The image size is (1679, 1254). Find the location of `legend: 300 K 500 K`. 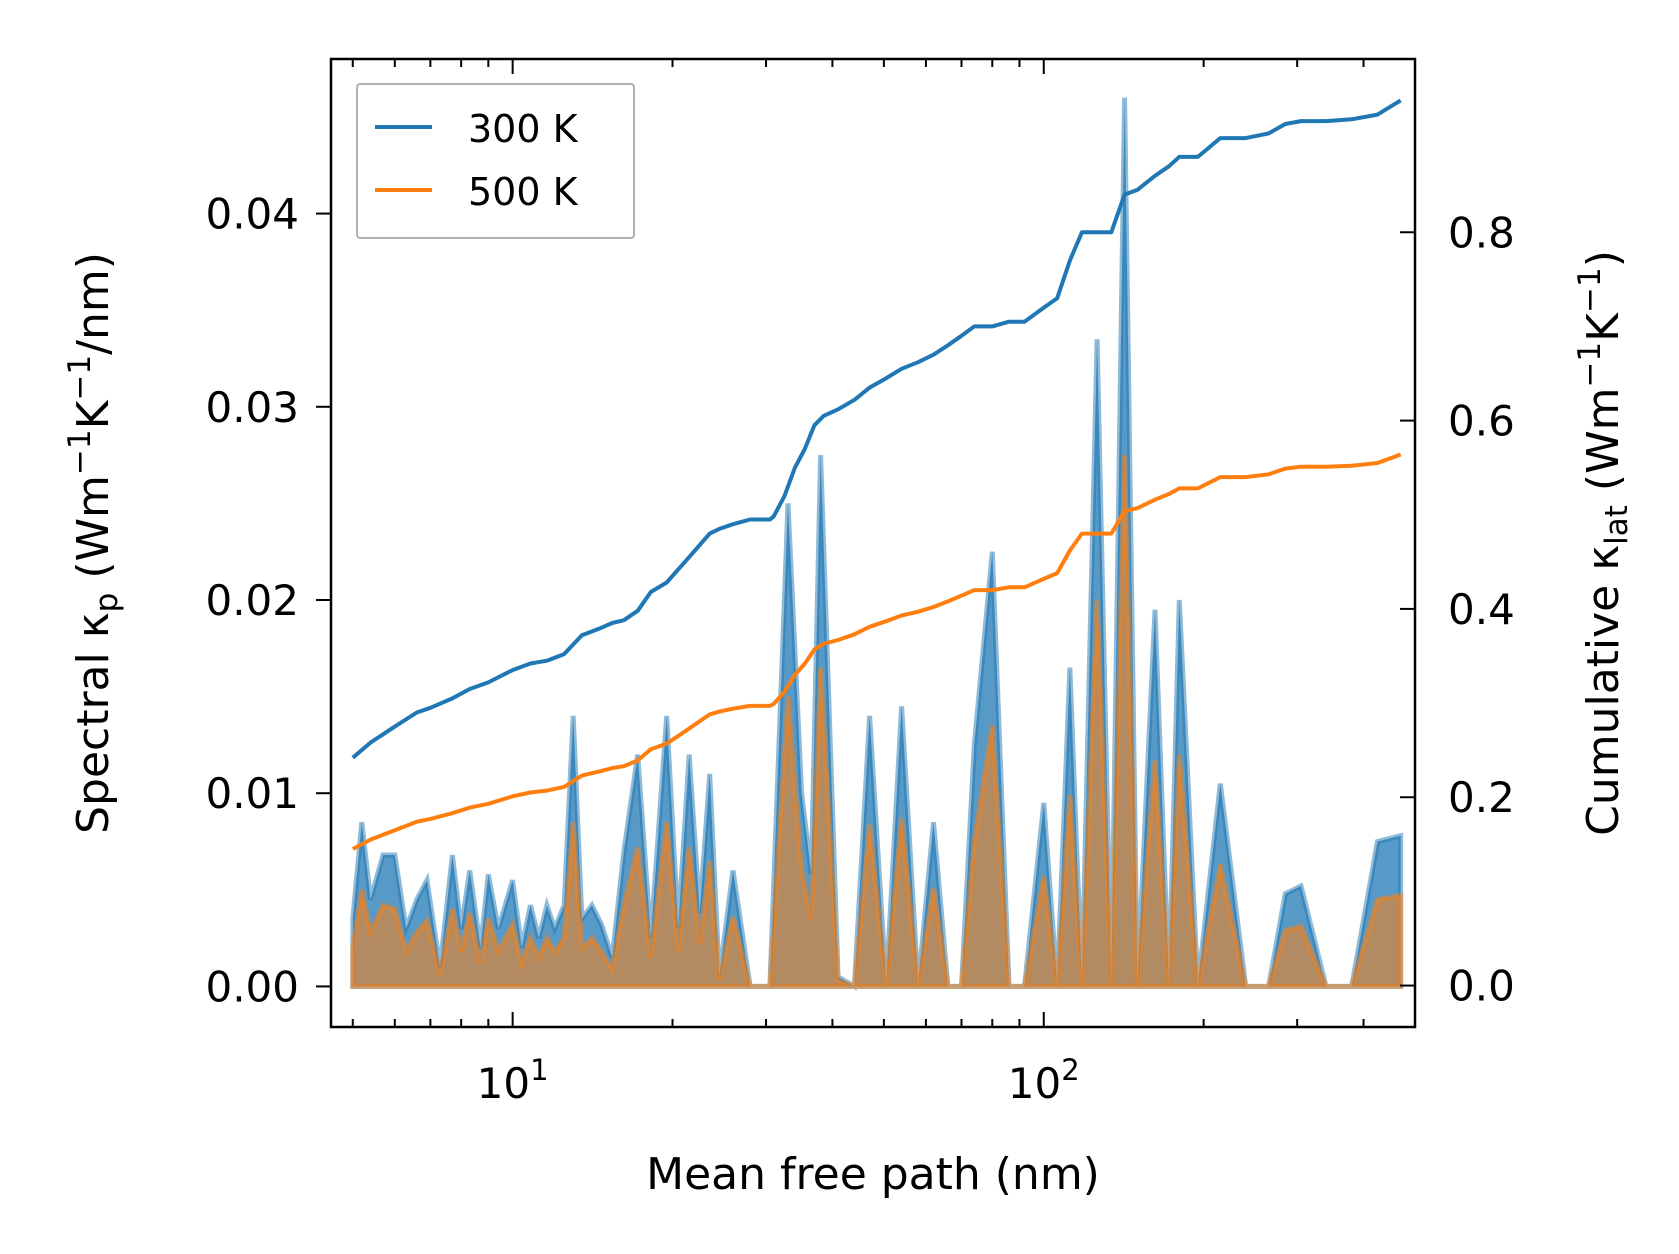

legend: 300 K 500 K is located at coordinates (495, 161).